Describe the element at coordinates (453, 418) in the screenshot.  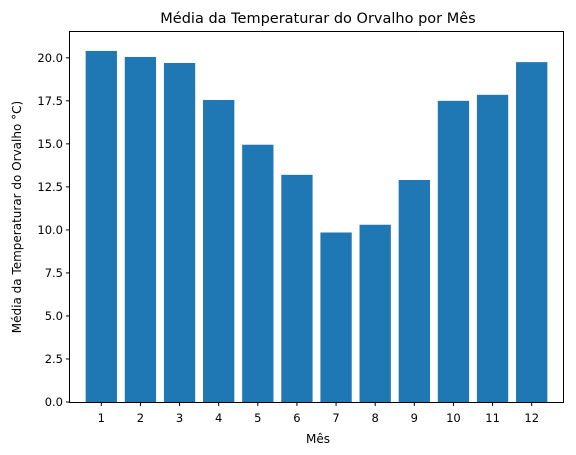
I see `x-tick-label: 10` at that location.